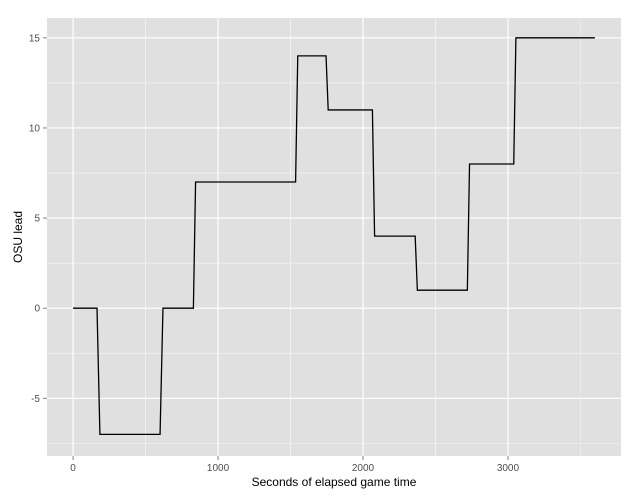 The height and width of the screenshot is (500, 640). I want to click on x-tick-label: 3000, so click(508, 468).